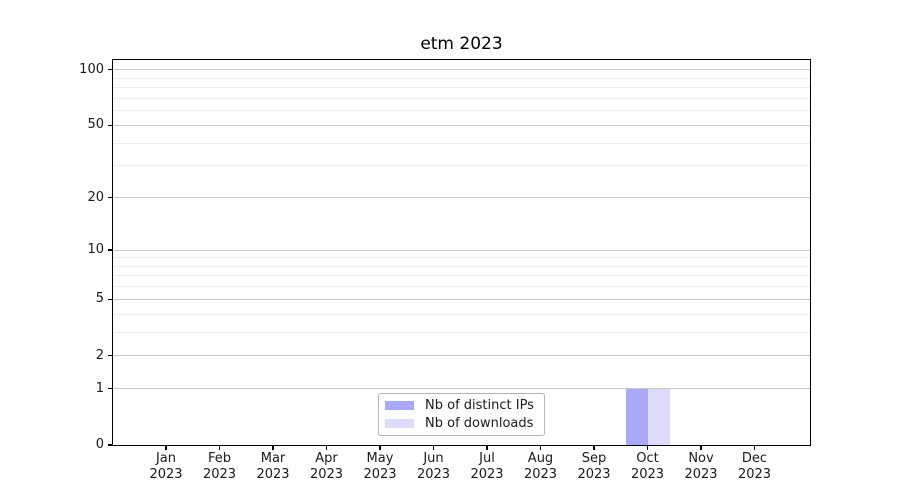 Image resolution: width=900 pixels, height=500 pixels. What do you see at coordinates (636, 416) in the screenshot?
I see `bar-distinct-ips` at bounding box center [636, 416].